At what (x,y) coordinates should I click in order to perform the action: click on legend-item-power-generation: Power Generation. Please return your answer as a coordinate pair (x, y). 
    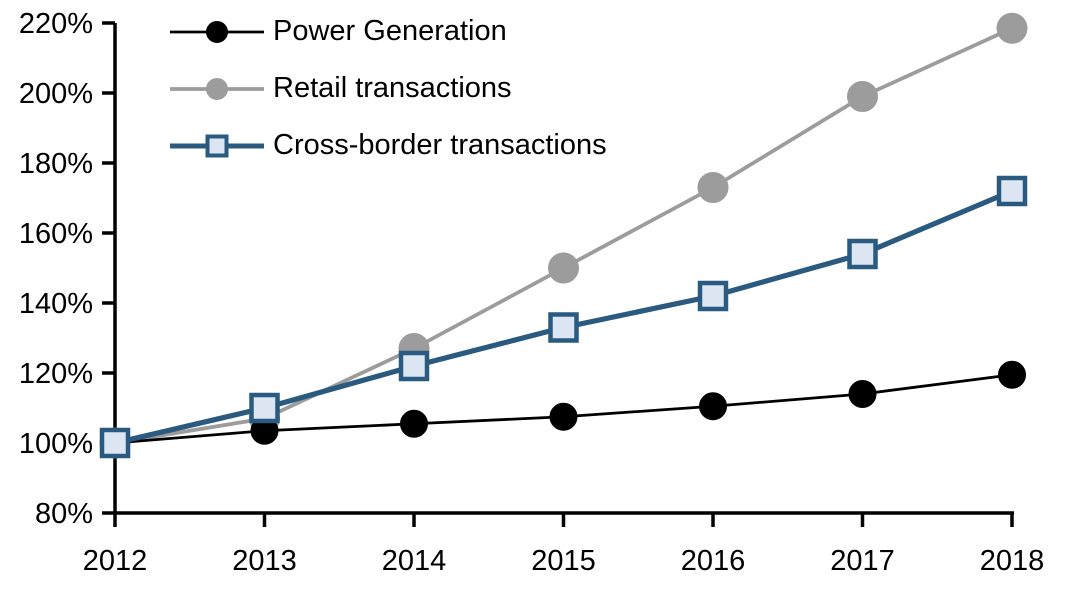
    Looking at the image, I should click on (388, 31).